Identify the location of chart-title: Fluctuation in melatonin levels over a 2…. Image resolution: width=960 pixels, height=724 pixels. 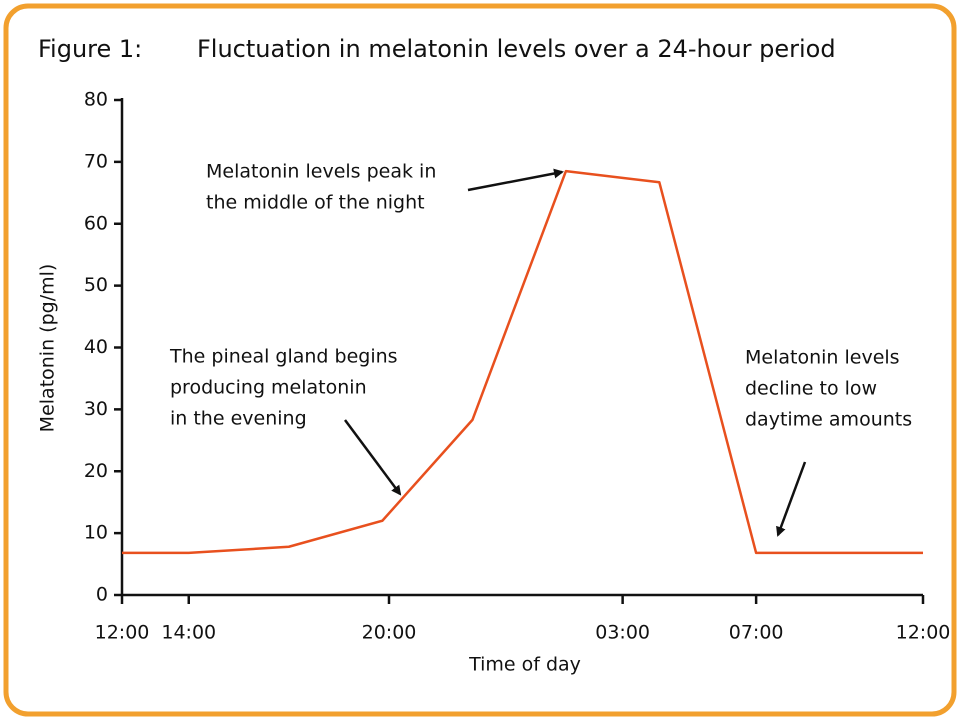
(516, 49).